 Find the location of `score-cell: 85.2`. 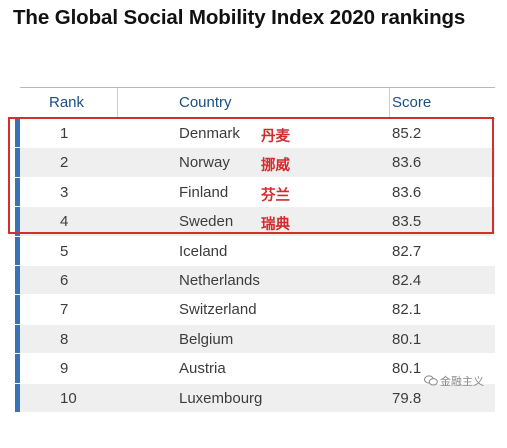

score-cell: 85.2 is located at coordinates (407, 133).